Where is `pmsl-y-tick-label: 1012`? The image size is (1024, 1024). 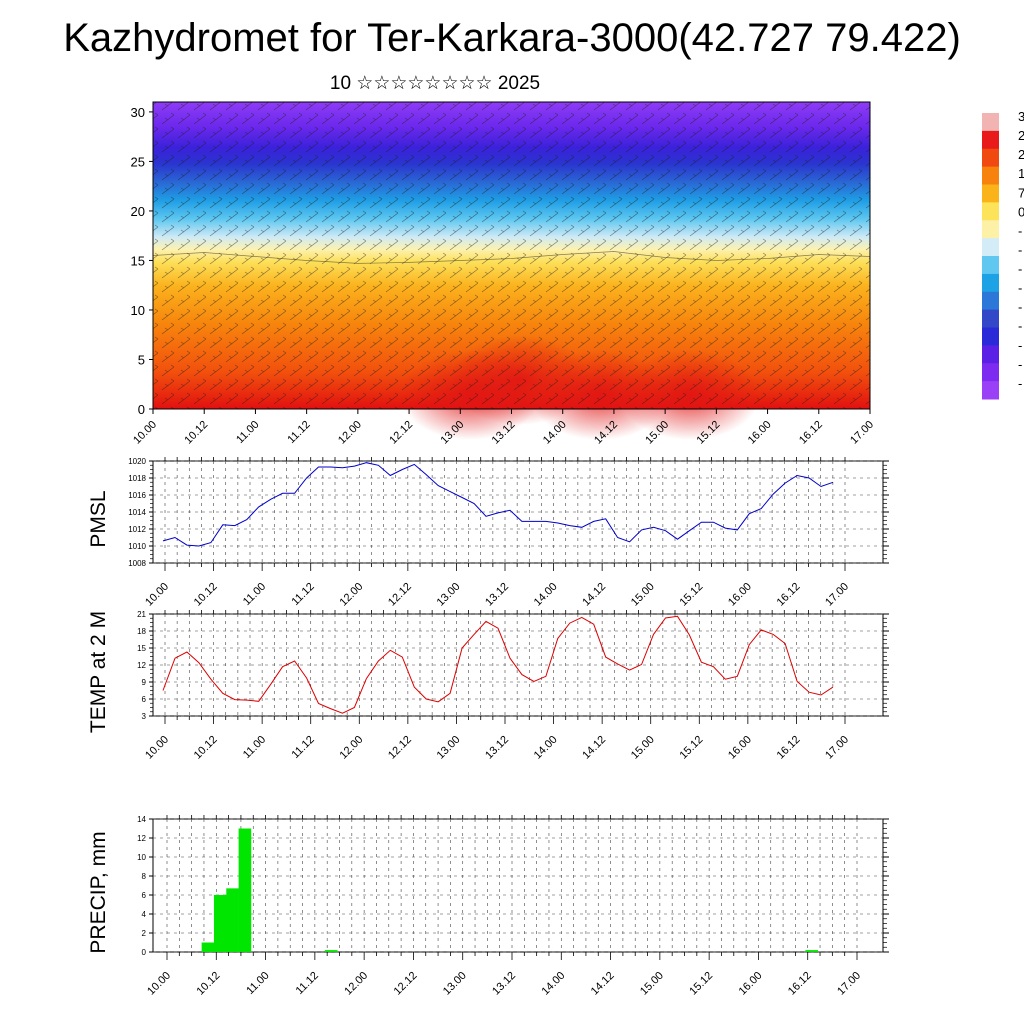
pmsl-y-tick-label: 1012 is located at coordinates (137, 529).